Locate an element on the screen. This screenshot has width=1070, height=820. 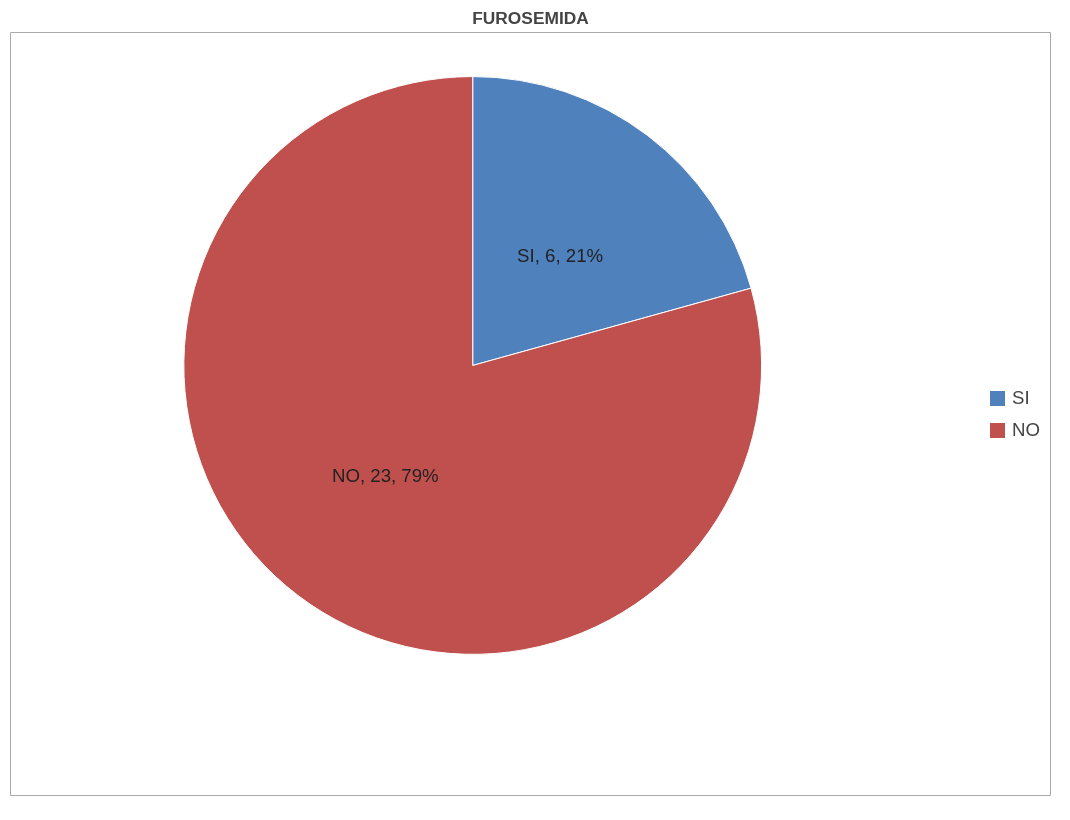
chart-title: FUROSEMIDA is located at coordinates (531, 17).